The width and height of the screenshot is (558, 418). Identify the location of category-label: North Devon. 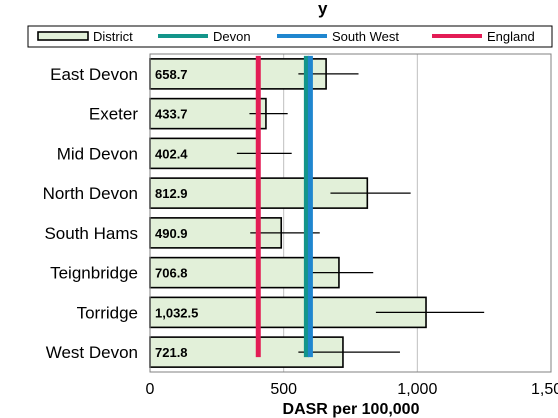
(90, 193).